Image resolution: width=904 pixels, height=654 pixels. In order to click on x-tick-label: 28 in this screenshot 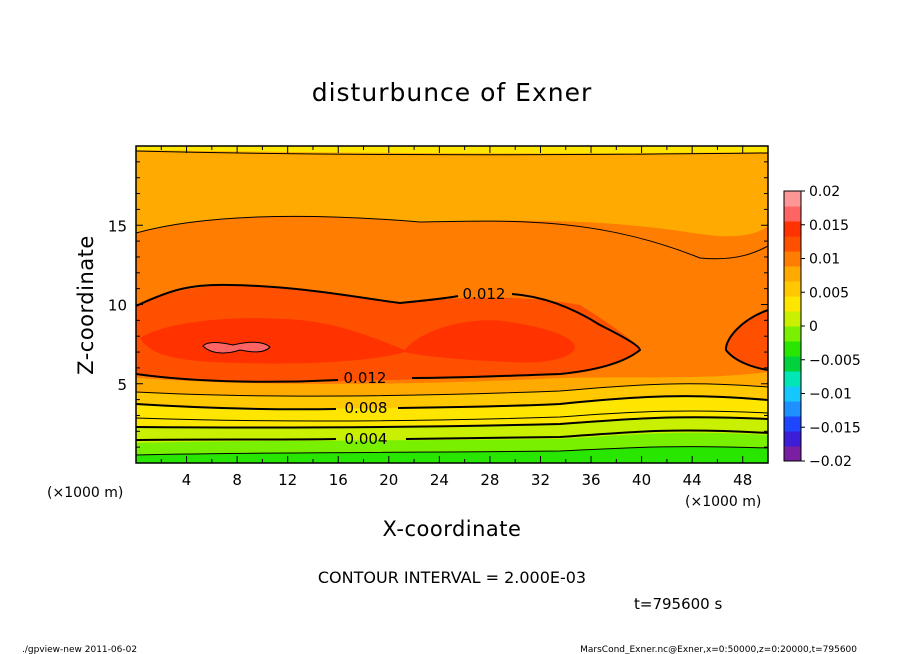, I will do `click(489, 480)`.